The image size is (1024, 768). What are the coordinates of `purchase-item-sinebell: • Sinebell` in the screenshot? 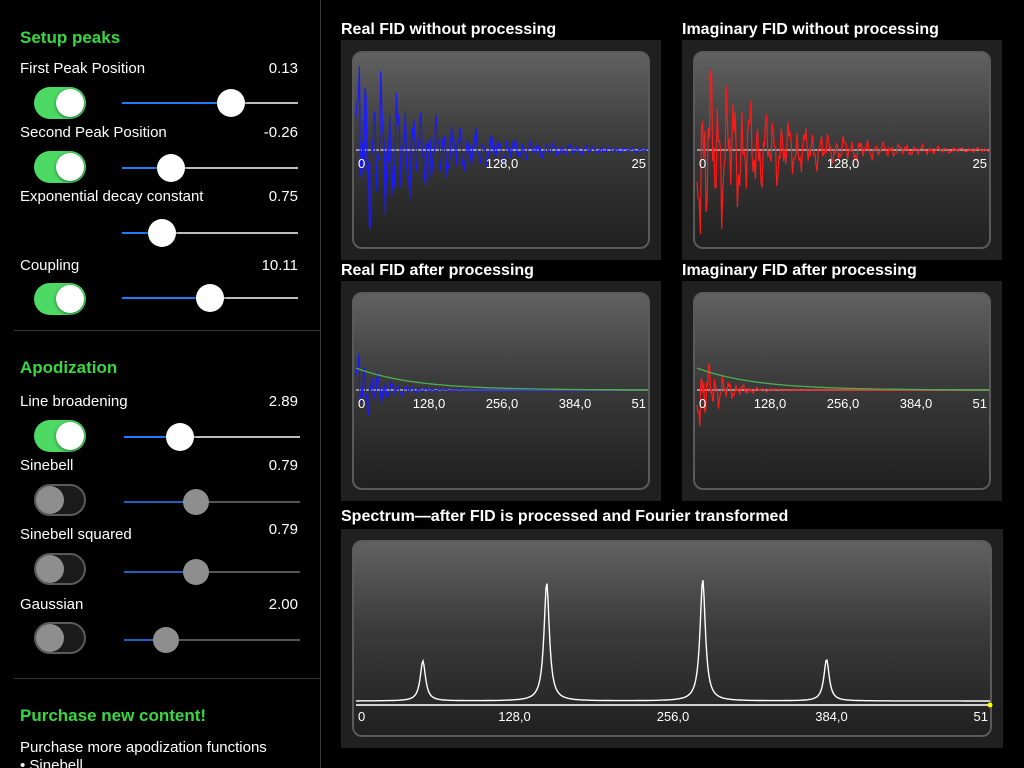 It's located at (51, 762).